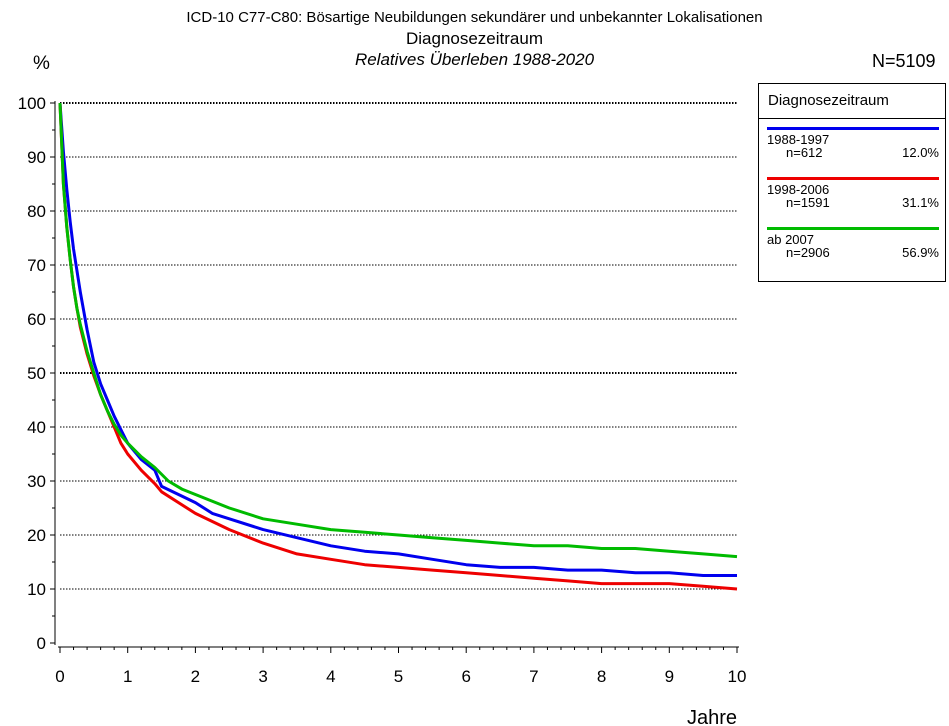 This screenshot has width=949, height=726. What do you see at coordinates (712, 716) in the screenshot?
I see `x-axis-label: Jahre` at bounding box center [712, 716].